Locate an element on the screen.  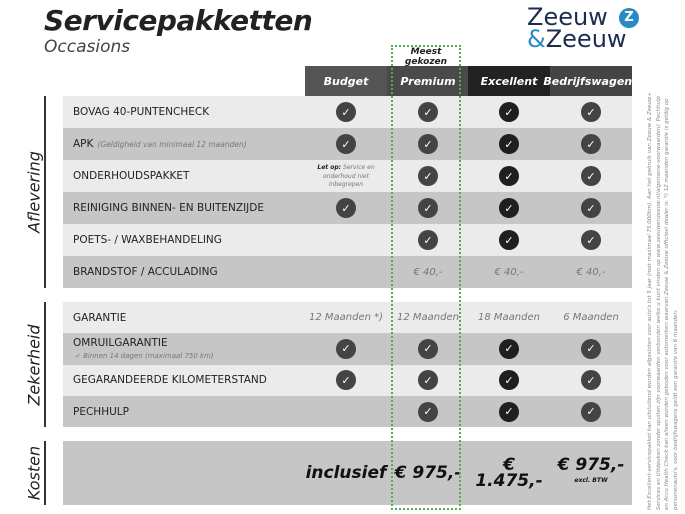
logo-z-icon: Z is located at coordinates (629, 18).